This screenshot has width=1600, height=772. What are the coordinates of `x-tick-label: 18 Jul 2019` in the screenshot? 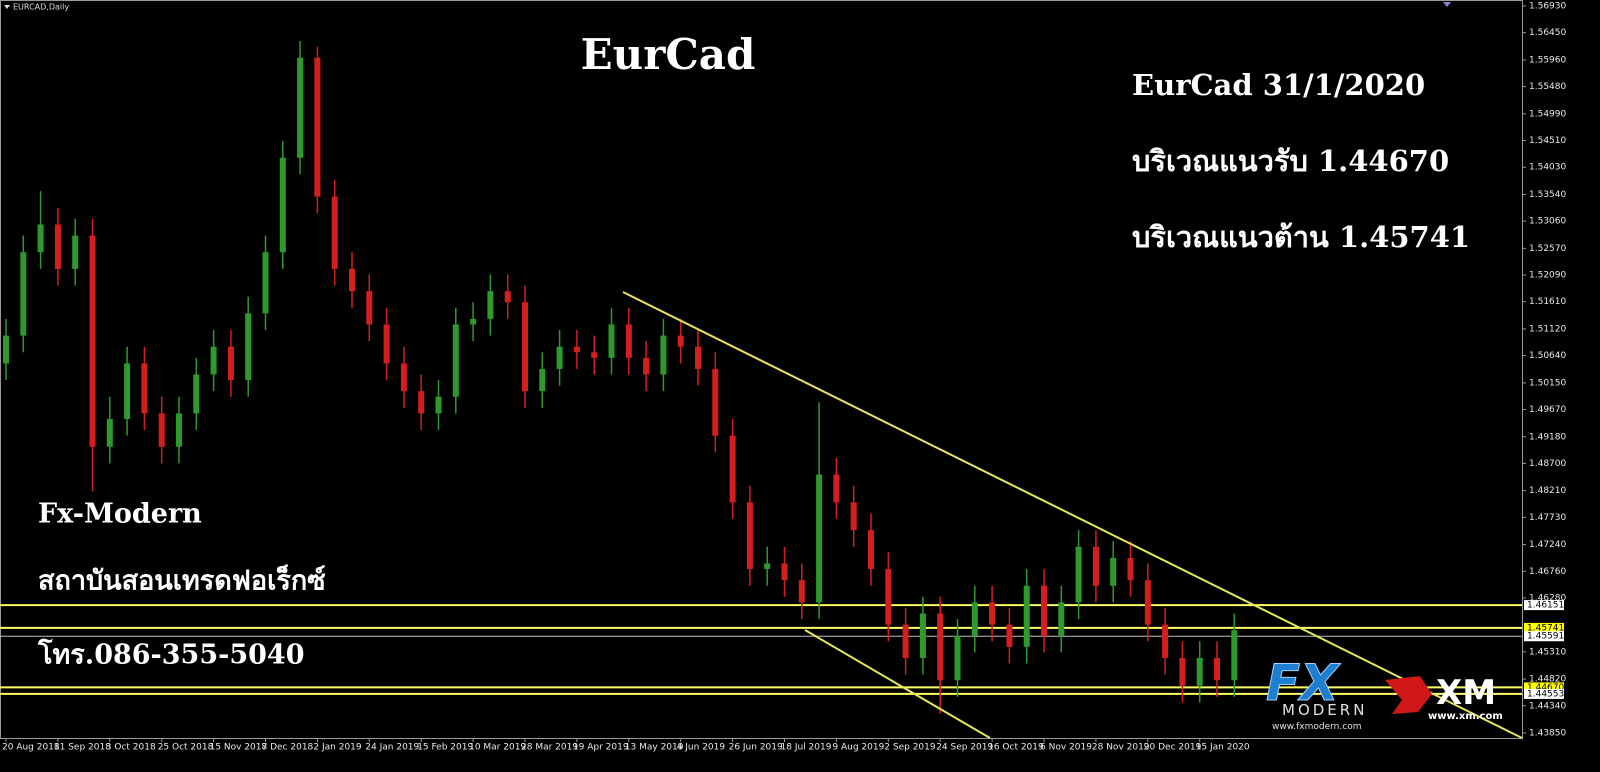 It's located at (806, 748).